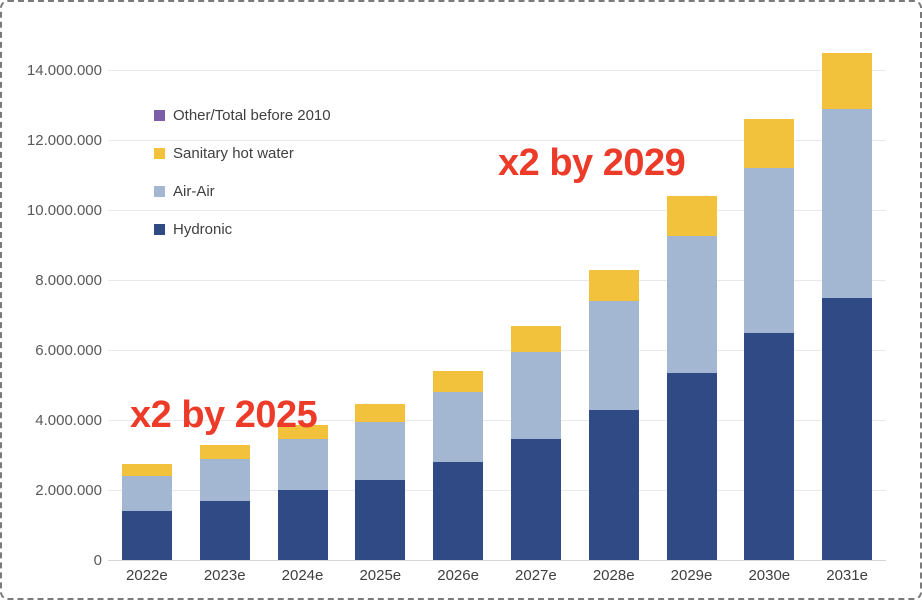 This screenshot has width=922, height=600. What do you see at coordinates (613, 575) in the screenshot?
I see `x-axis-tick-label: 2028e` at bounding box center [613, 575].